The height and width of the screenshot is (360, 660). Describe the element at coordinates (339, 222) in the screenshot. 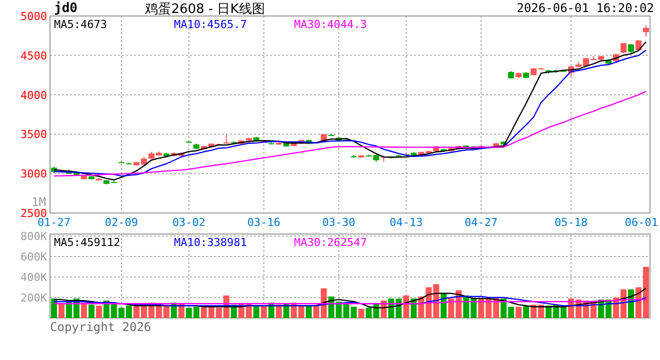

I see `x-tick-label: 03-30` at that location.